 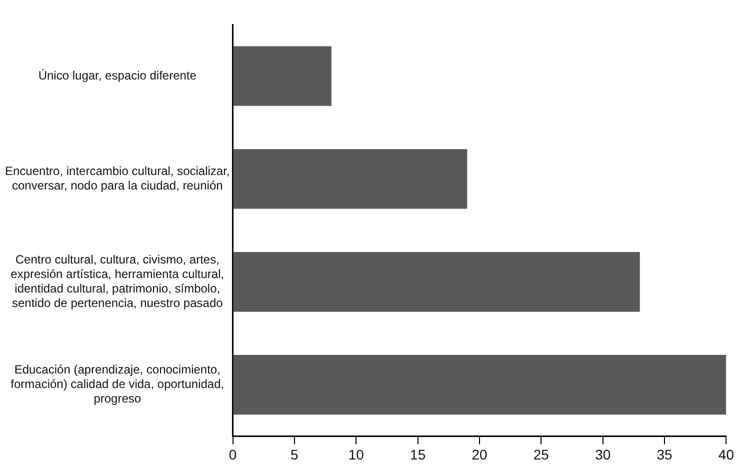 What do you see at coordinates (603, 454) in the screenshot?
I see `x-tick-label: 30` at bounding box center [603, 454].